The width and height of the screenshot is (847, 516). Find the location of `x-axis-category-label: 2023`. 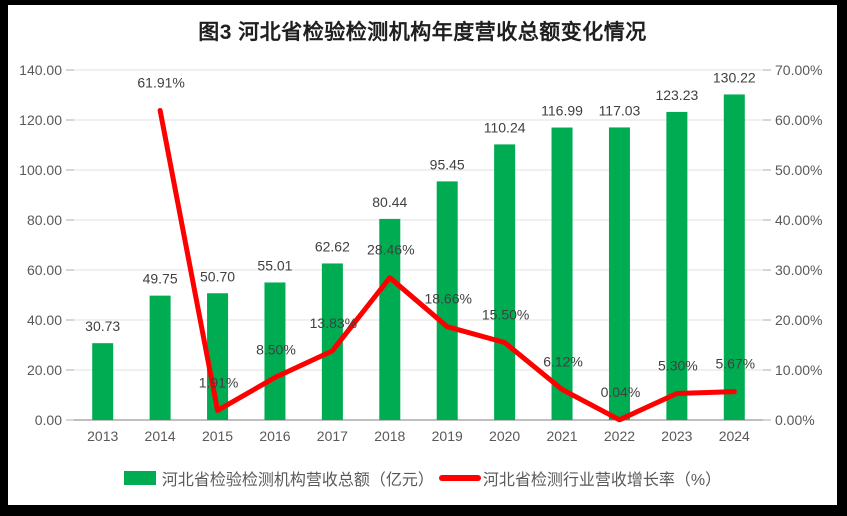

x-axis-category-label: 2023 is located at coordinates (676, 436).